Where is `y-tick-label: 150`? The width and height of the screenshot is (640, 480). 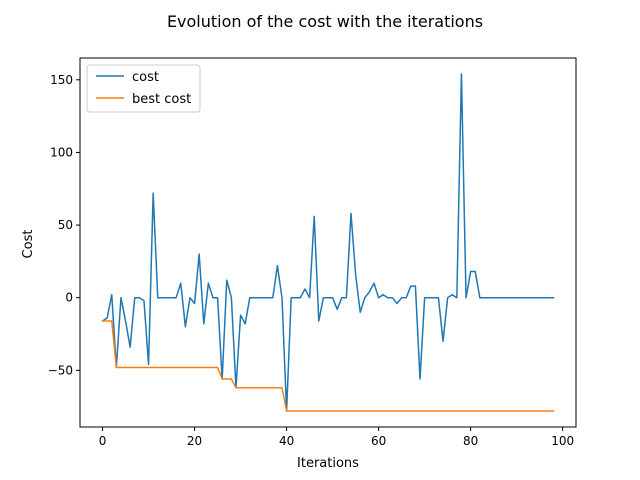 y-tick-label: 150 is located at coordinates (61, 80).